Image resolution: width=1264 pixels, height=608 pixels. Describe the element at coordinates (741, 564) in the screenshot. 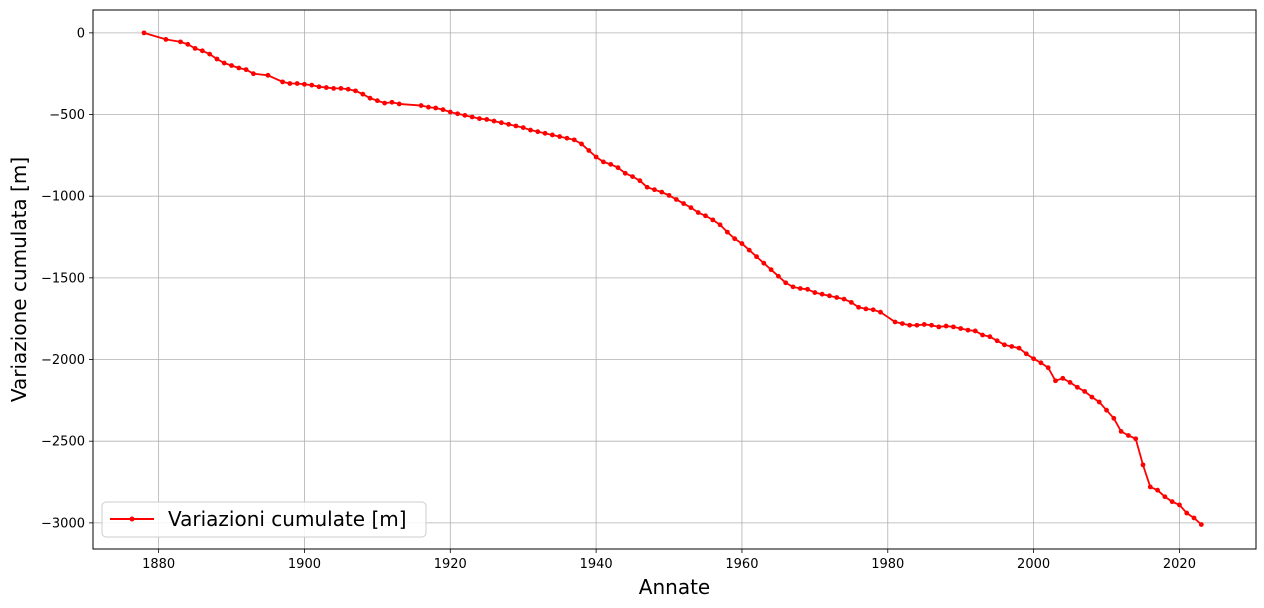

I see `x-tick-label: 1960` at that location.